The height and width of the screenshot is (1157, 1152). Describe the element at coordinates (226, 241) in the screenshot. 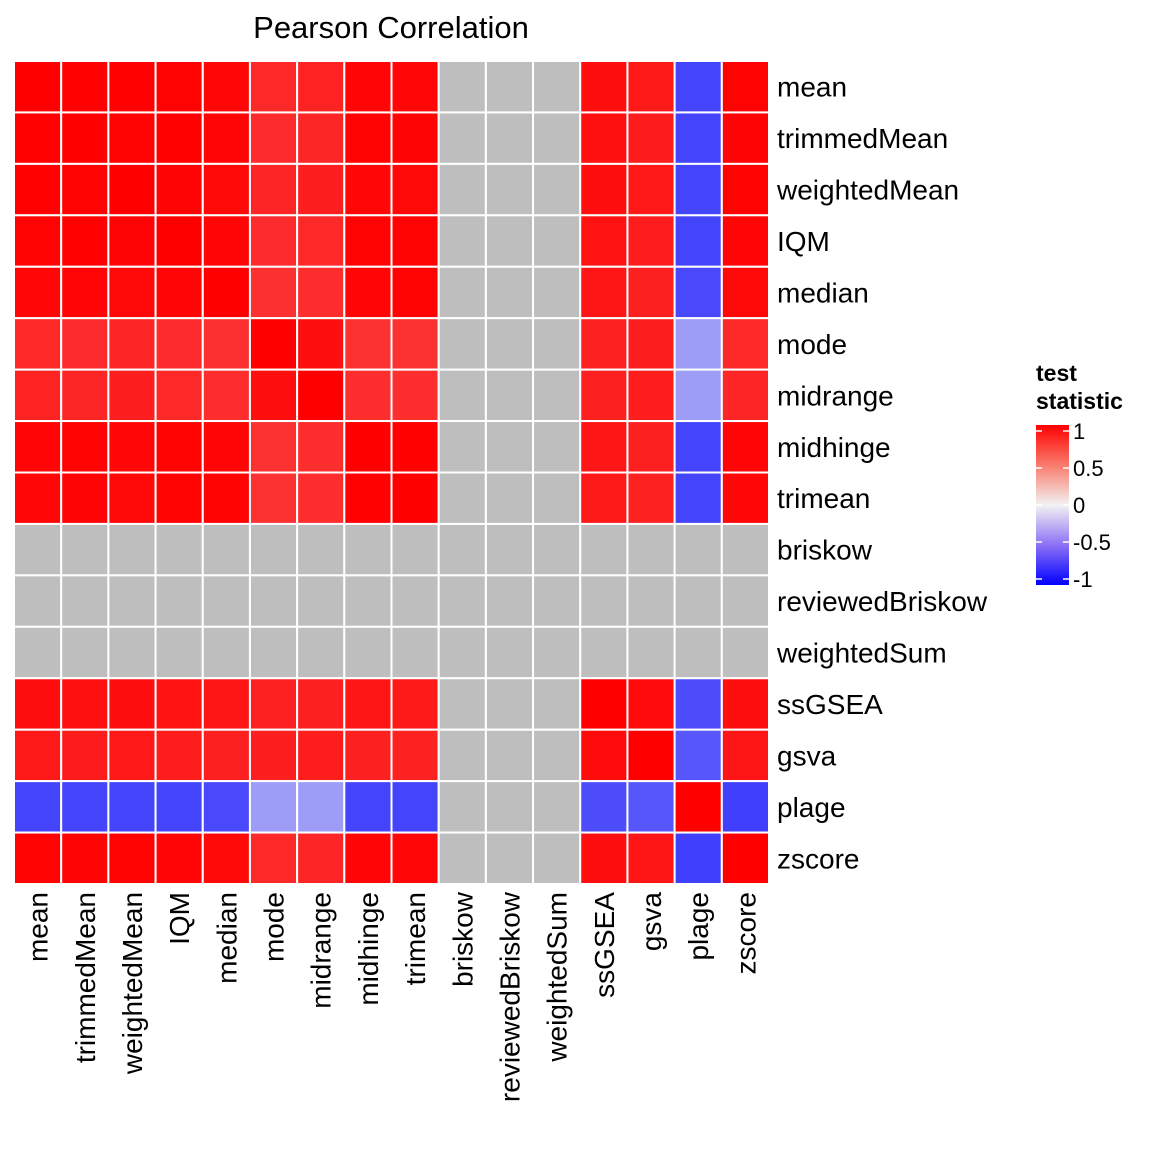

I see `heatmap-cell-IQM-median` at that location.